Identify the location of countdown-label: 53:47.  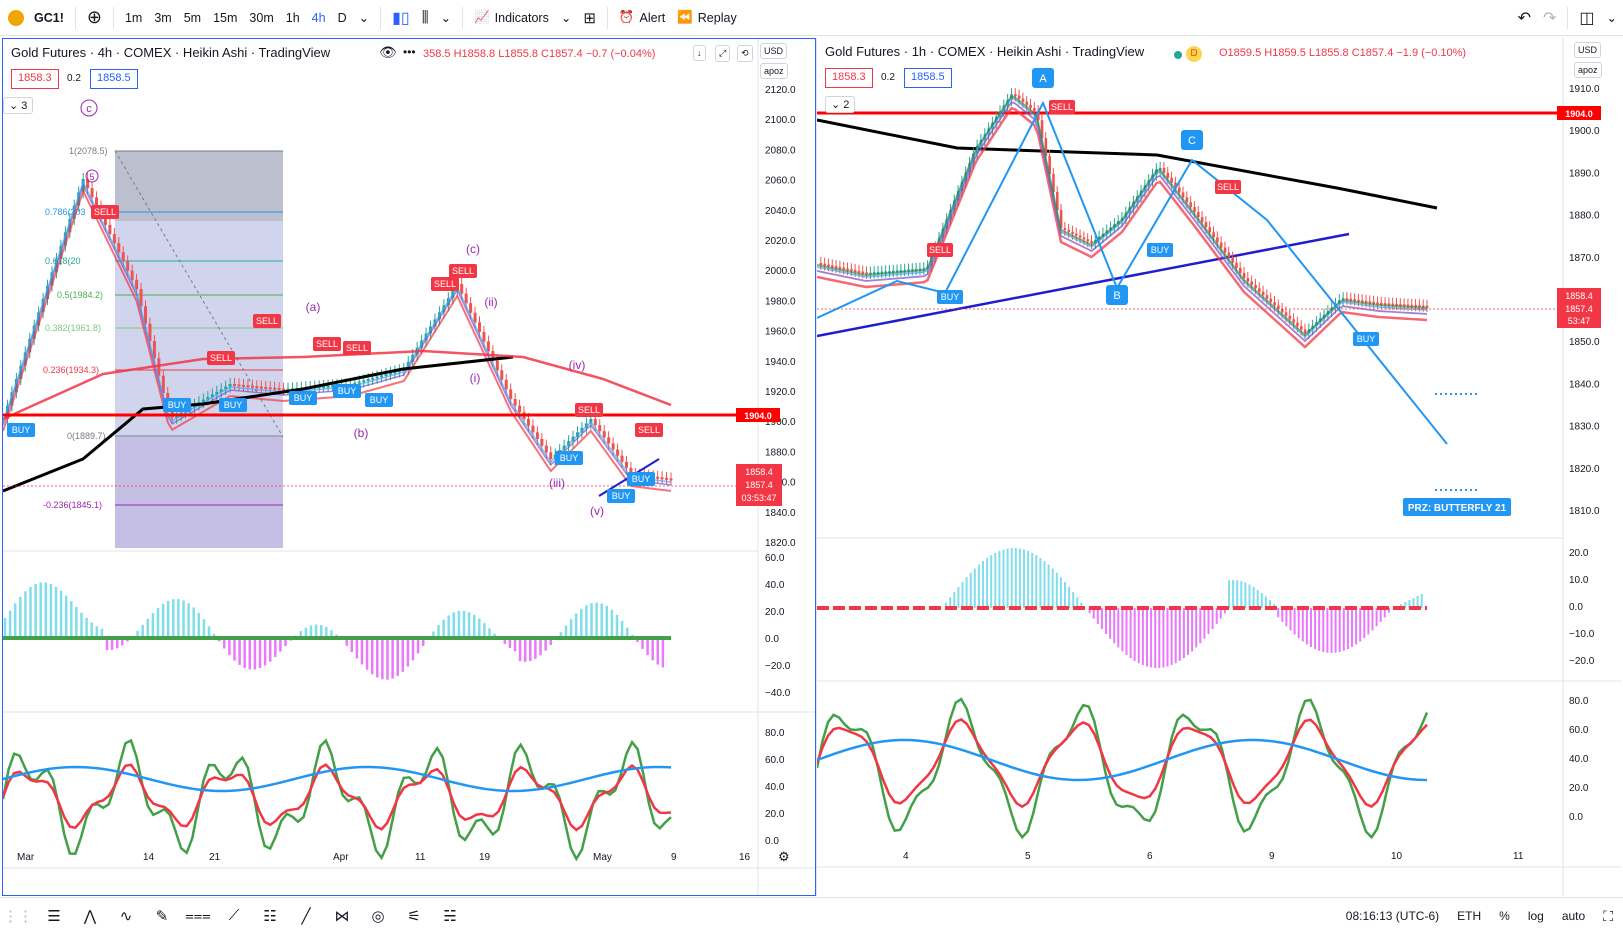
(1579, 321).